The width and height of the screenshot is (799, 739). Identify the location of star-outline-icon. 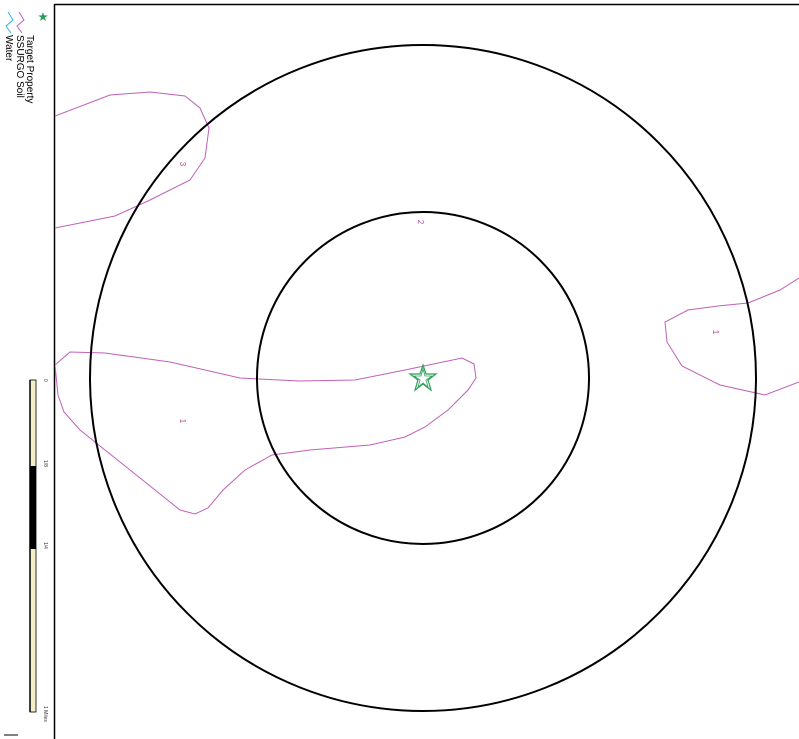
(423, 378).